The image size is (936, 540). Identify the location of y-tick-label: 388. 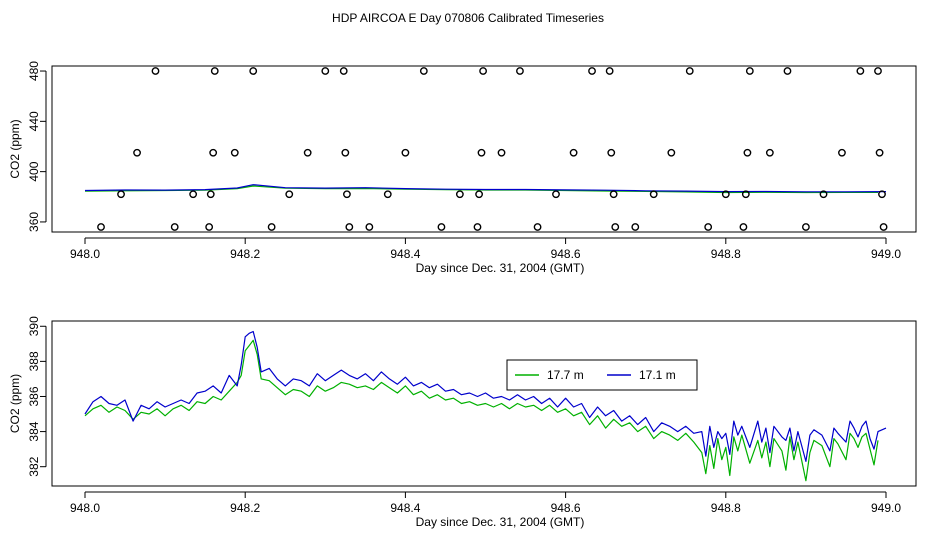
(34, 361).